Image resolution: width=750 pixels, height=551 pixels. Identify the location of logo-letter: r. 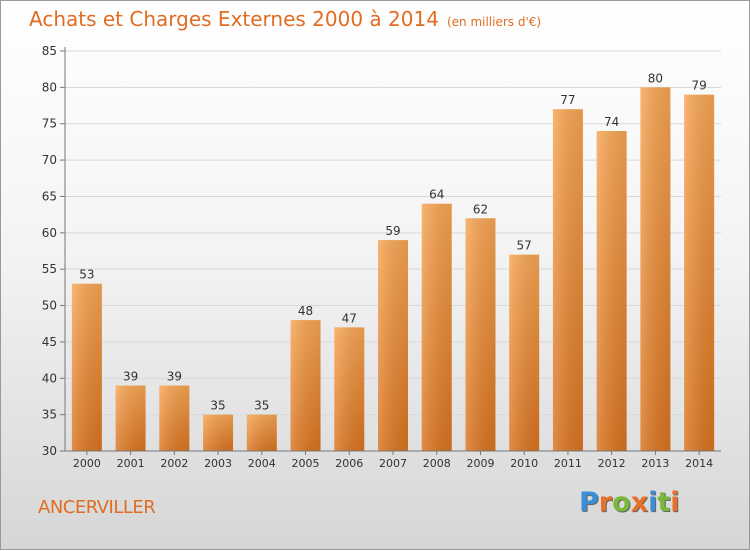
(605, 502).